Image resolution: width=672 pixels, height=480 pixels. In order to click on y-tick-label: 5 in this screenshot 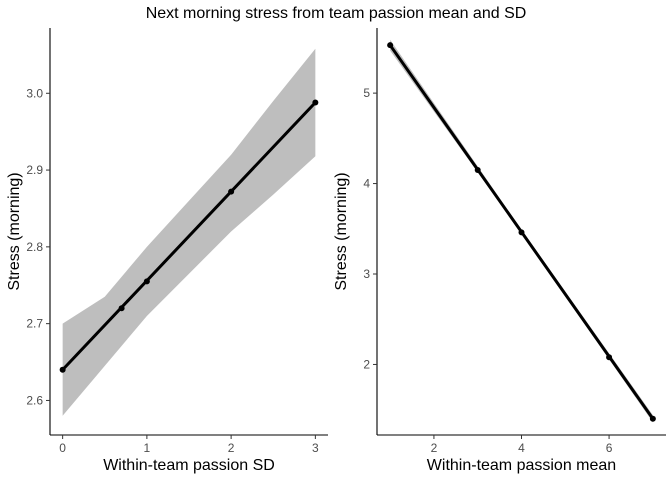, I will do `click(366, 93)`.